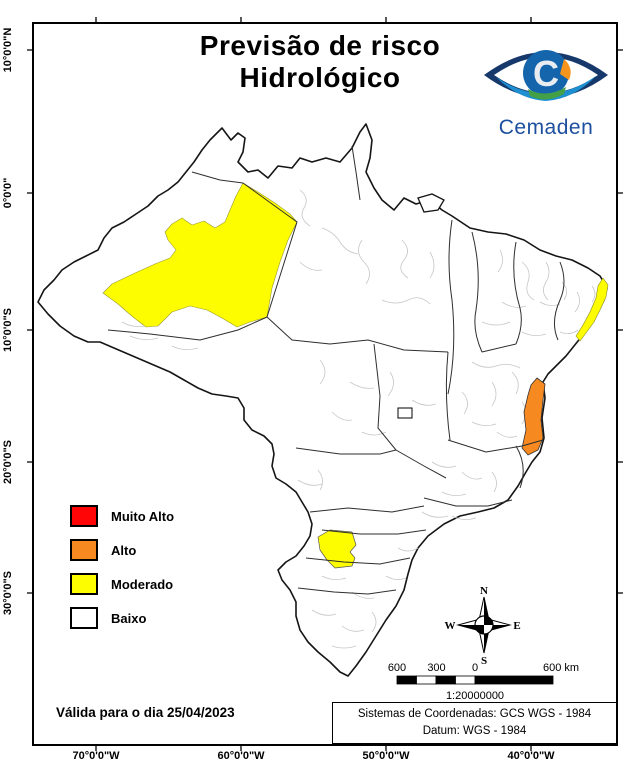  I want to click on lat-label-20s: 20°0'0"S, so click(8, 462).